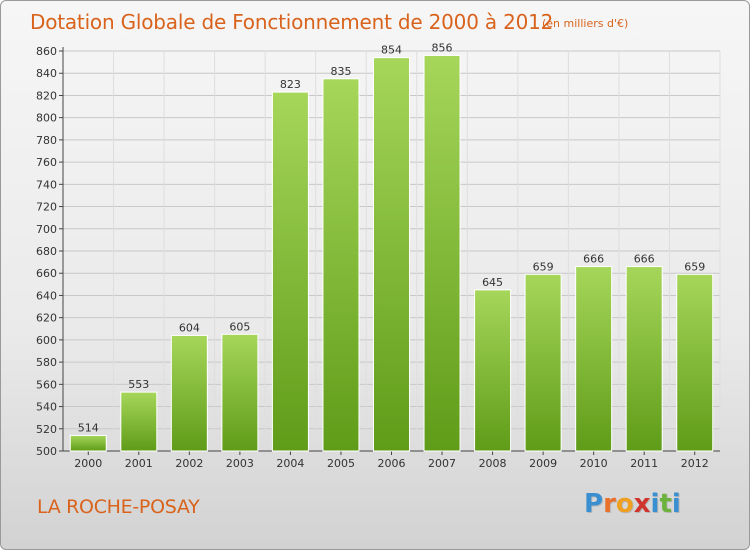 The width and height of the screenshot is (750, 550). What do you see at coordinates (88, 463) in the screenshot?
I see `x-tick-label: 2000` at bounding box center [88, 463].